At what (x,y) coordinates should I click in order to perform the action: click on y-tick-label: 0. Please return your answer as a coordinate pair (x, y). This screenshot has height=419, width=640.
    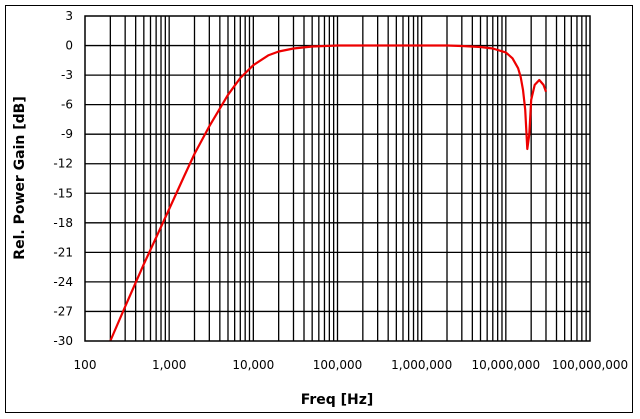
    Looking at the image, I should click on (69, 46).